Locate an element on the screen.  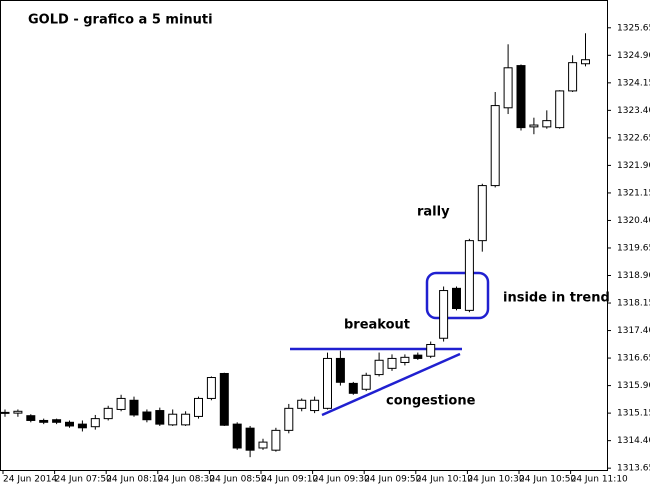
y-tick-label: 1318.90 is located at coordinates (633, 276).